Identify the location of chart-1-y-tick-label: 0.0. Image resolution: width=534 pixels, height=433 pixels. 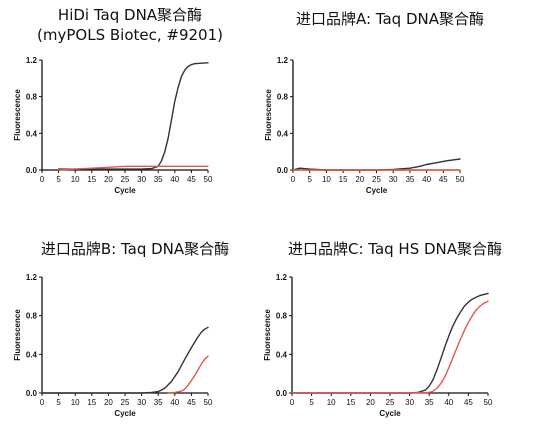
(32, 170).